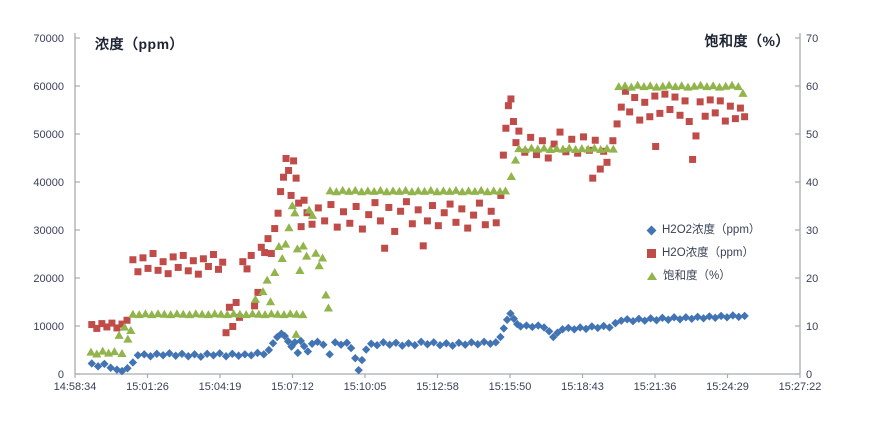 This screenshot has height=422, width=869. I want to click on y-right-tick-label: 10, so click(812, 327).